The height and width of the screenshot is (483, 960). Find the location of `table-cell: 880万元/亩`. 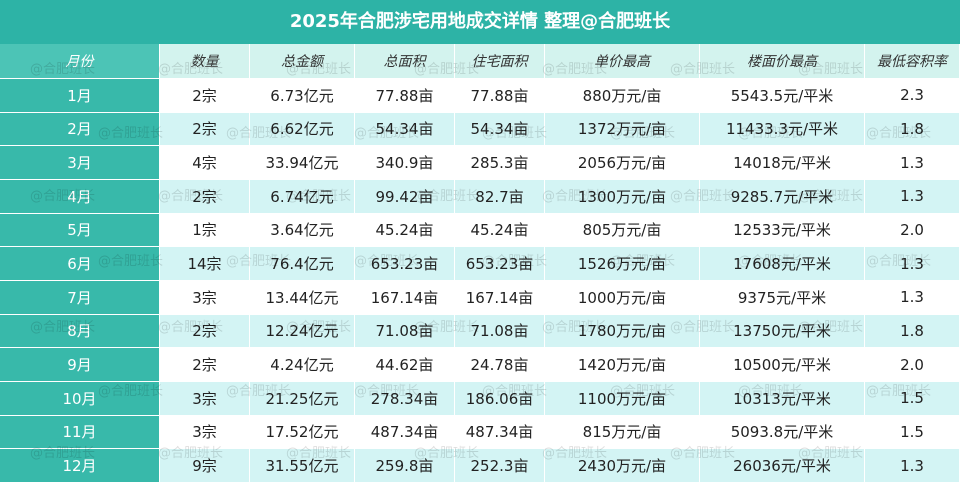

table-cell: 880万元/亩 is located at coordinates (622, 96).